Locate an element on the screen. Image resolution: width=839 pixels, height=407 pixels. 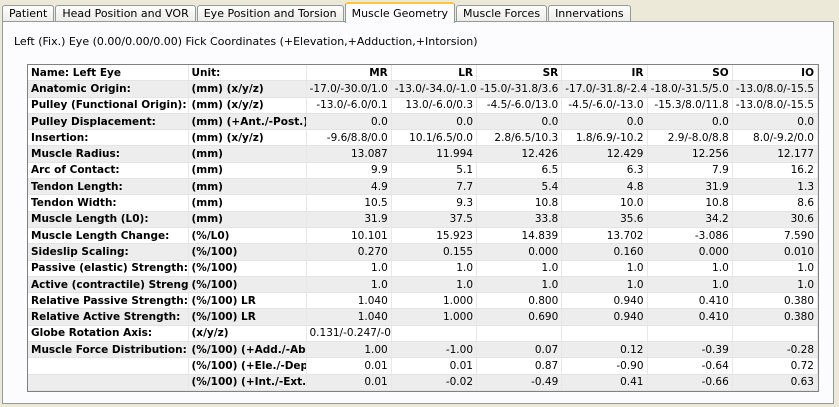
value-cell: 0.410 is located at coordinates (690, 301).